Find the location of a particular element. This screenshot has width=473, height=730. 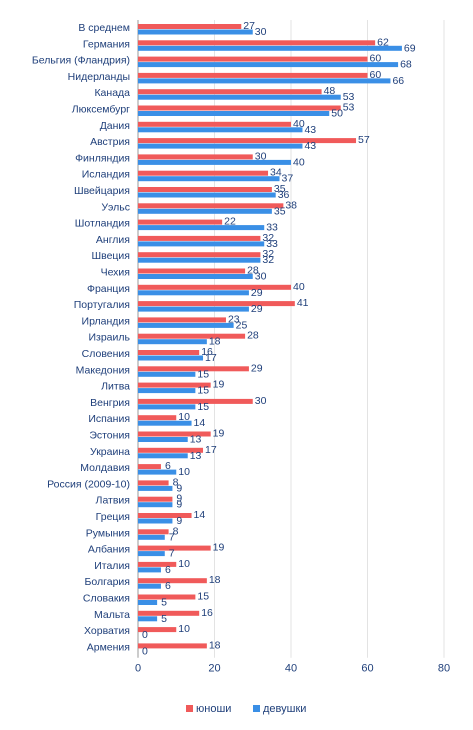

data-label-boys: 48 is located at coordinates (330, 91).